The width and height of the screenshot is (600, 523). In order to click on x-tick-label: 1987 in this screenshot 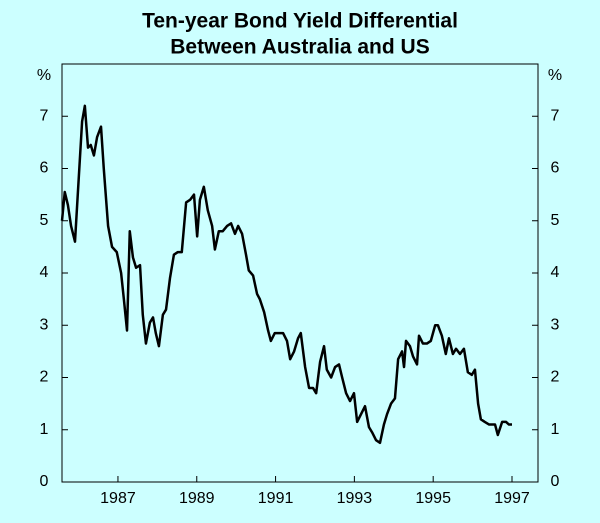, I will do `click(118, 498)`.